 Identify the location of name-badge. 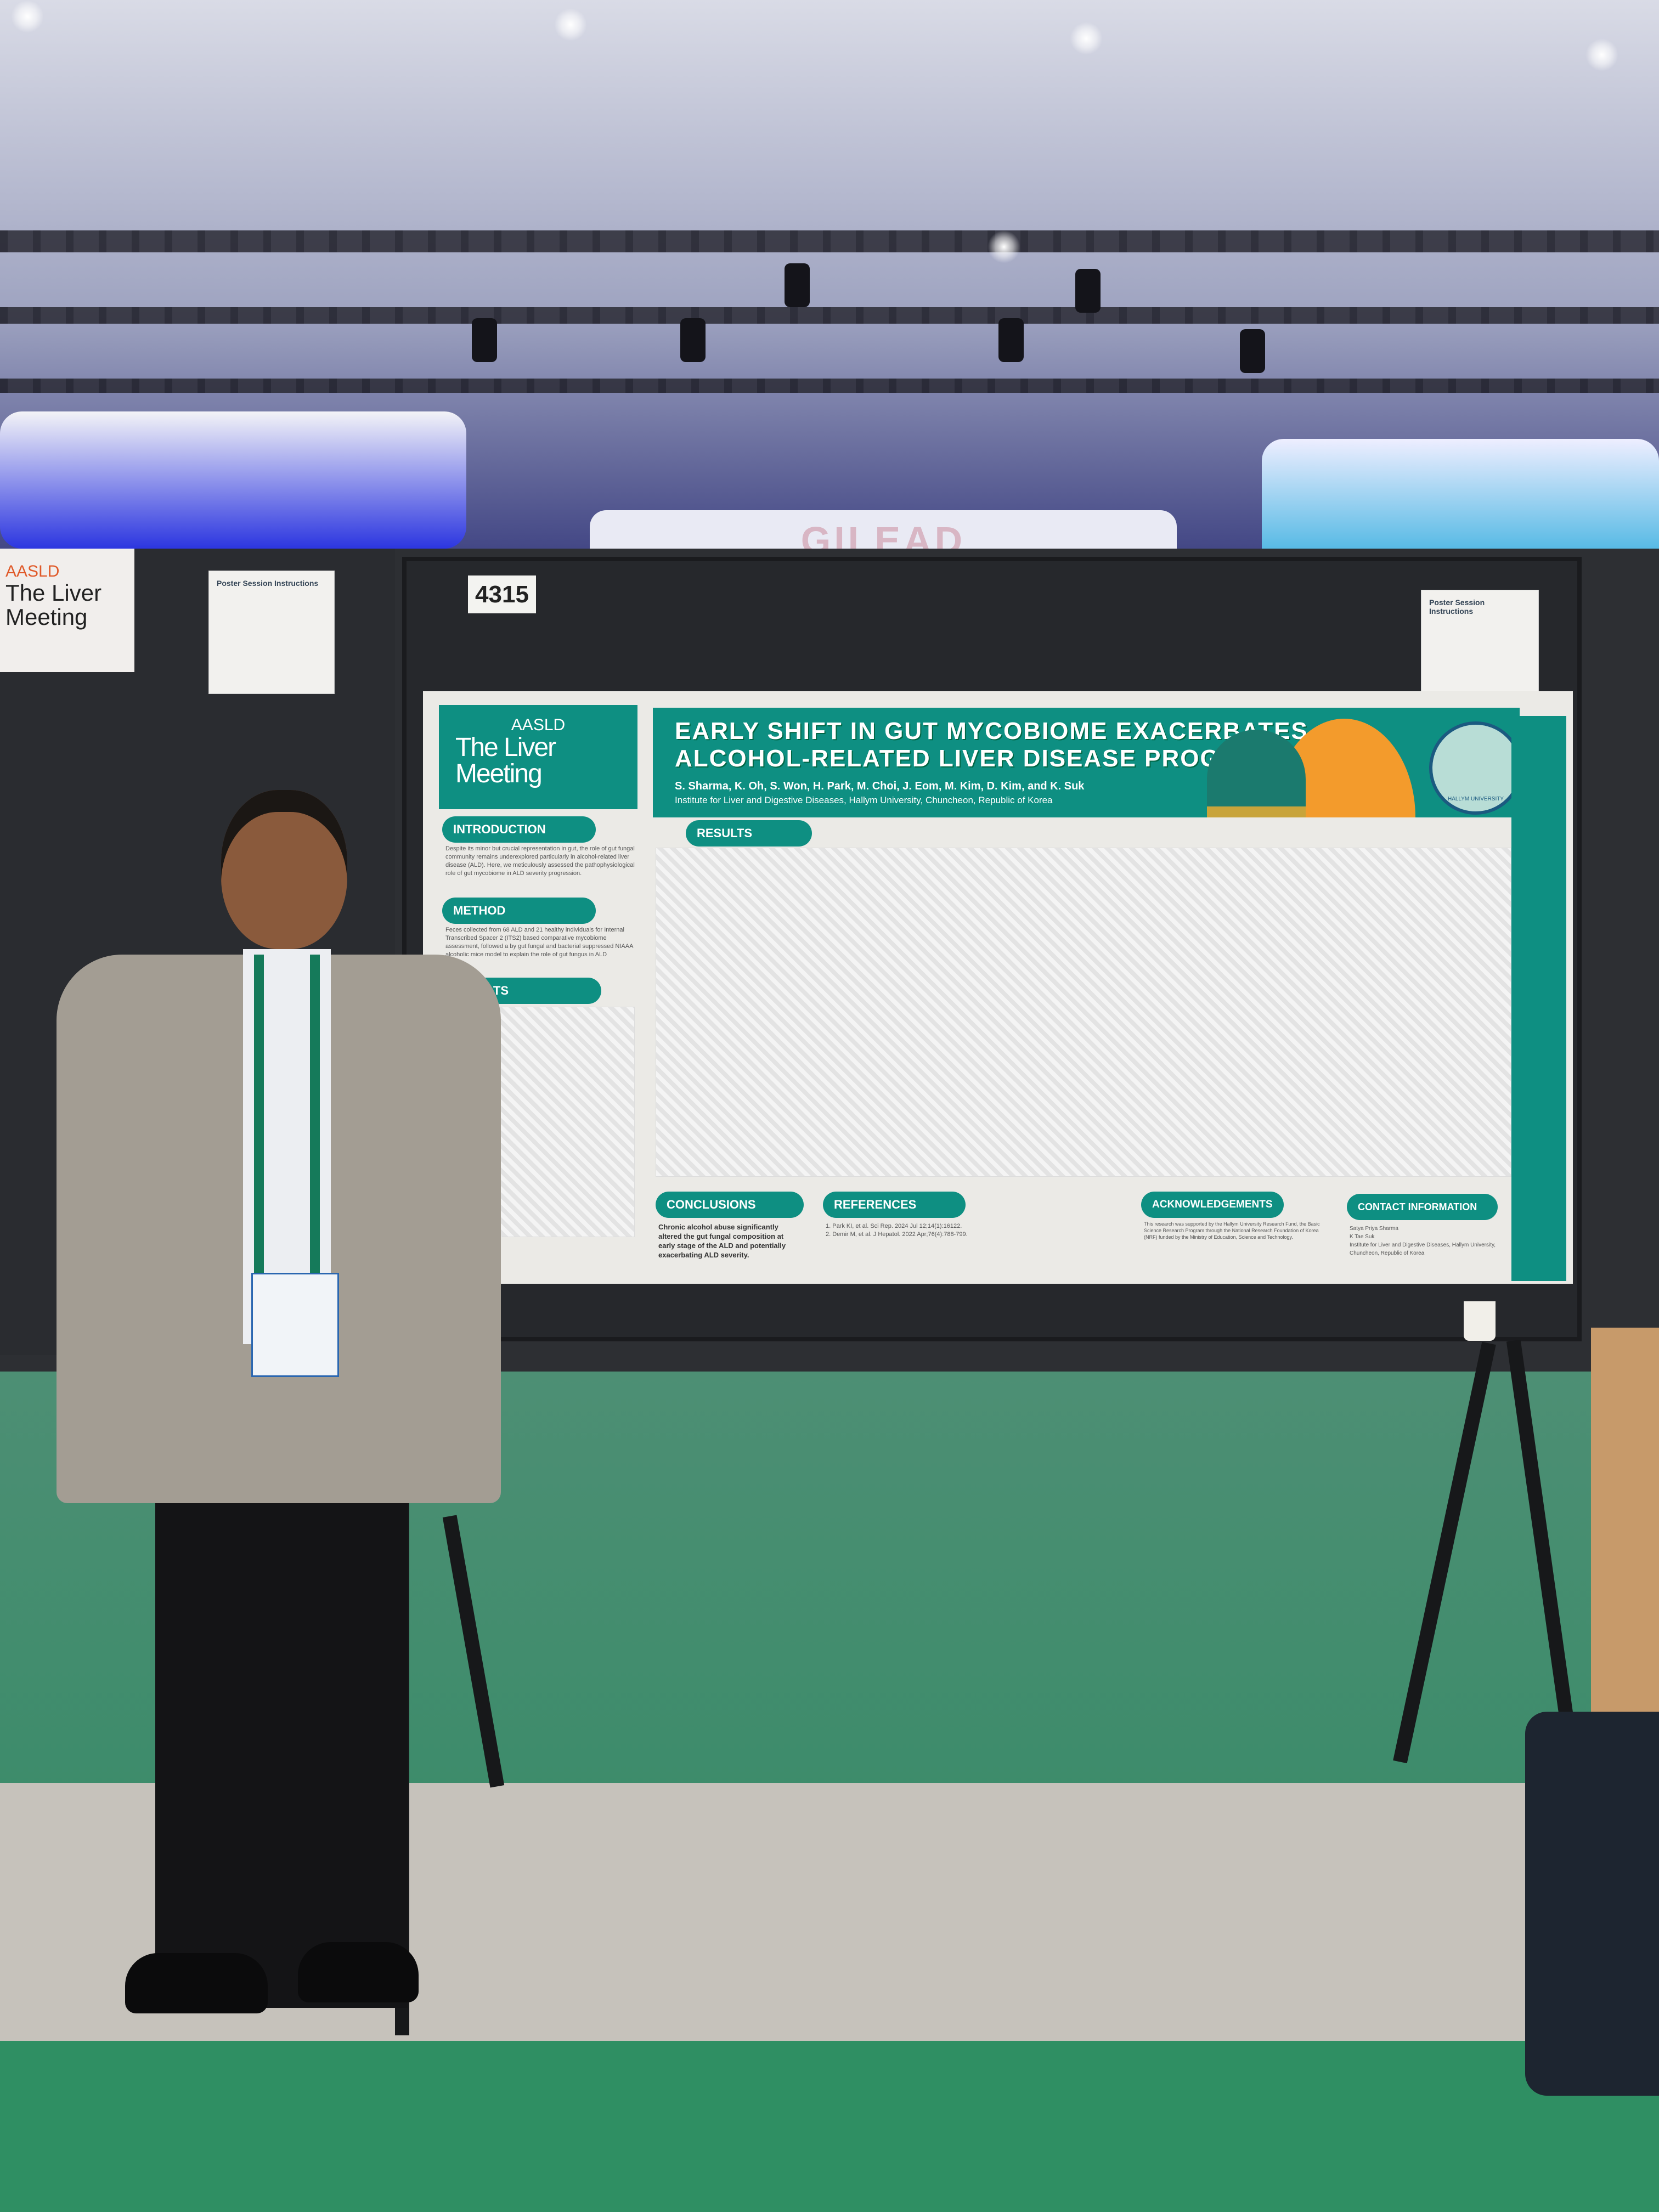
(295, 1325).